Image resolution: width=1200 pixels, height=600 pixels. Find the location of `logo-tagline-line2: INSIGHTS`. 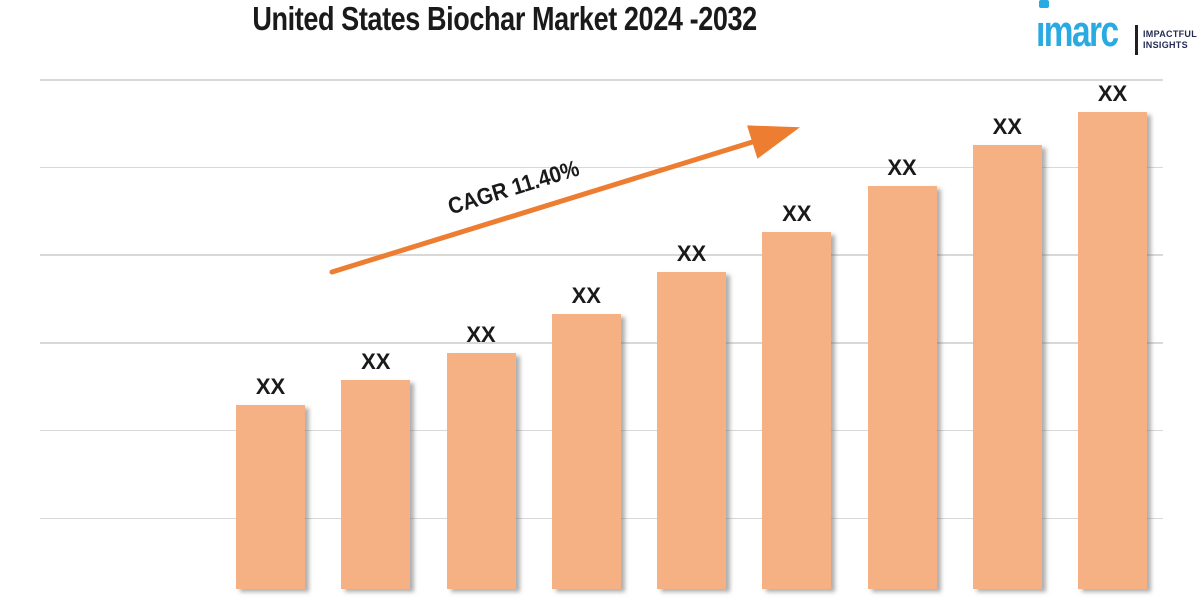

logo-tagline-line2: INSIGHTS is located at coordinates (1165, 45).